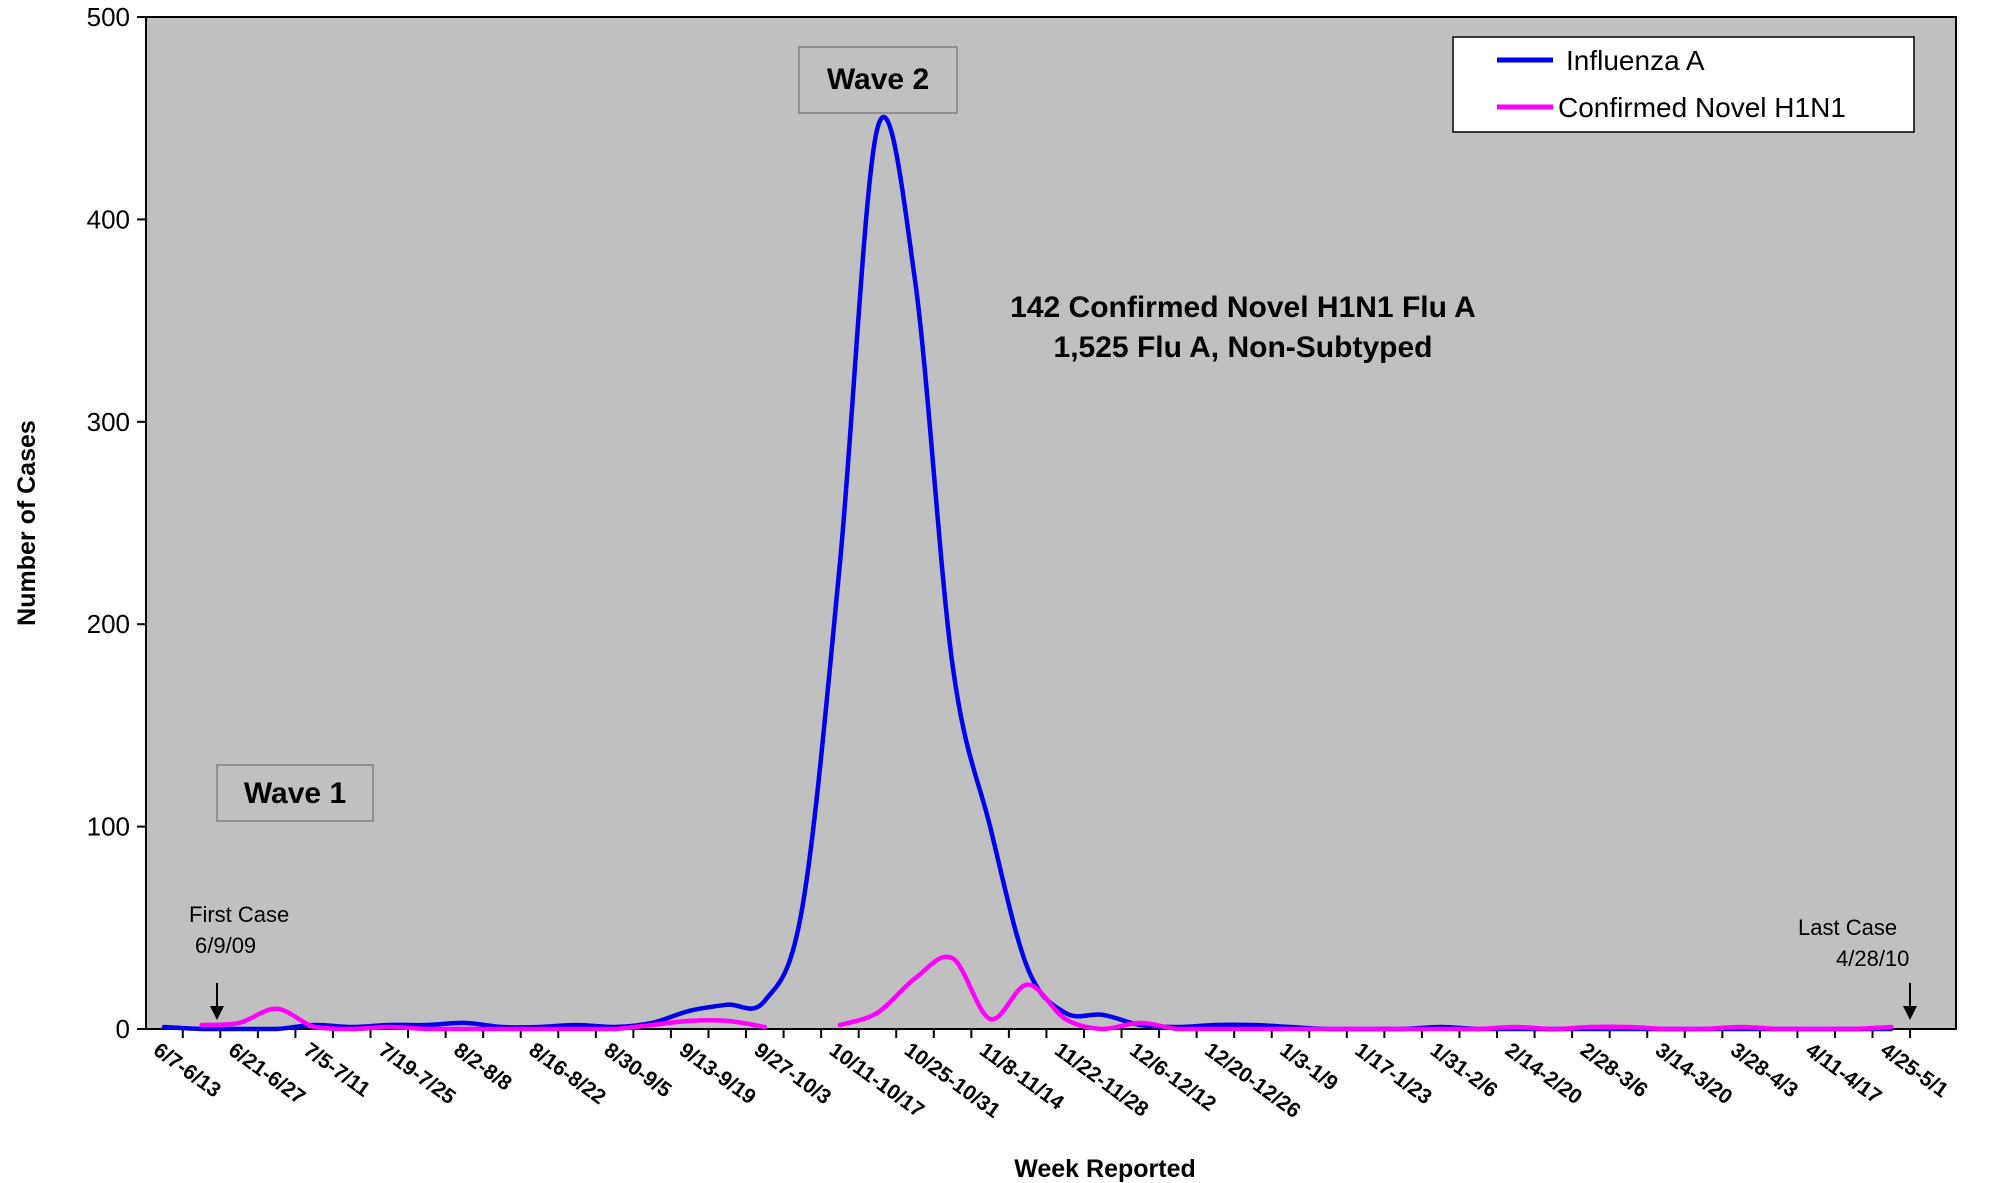  Describe the element at coordinates (239, 914) in the screenshot. I see `first-case-label: First Case` at that location.